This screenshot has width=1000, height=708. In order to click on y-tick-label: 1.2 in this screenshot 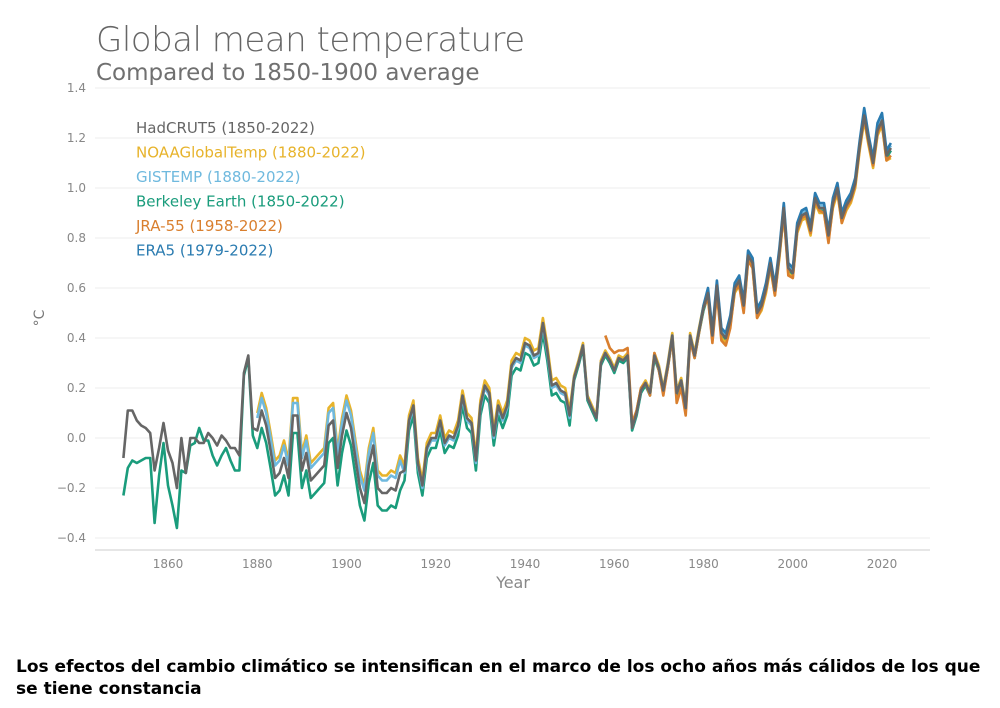, I will do `click(76, 138)`.